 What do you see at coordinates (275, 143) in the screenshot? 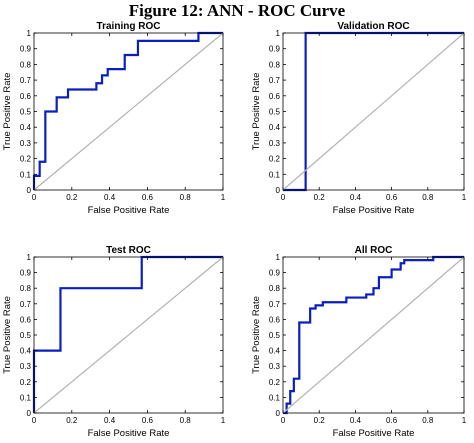
I see `chart-1-ytick-label: 0.3` at bounding box center [275, 143].